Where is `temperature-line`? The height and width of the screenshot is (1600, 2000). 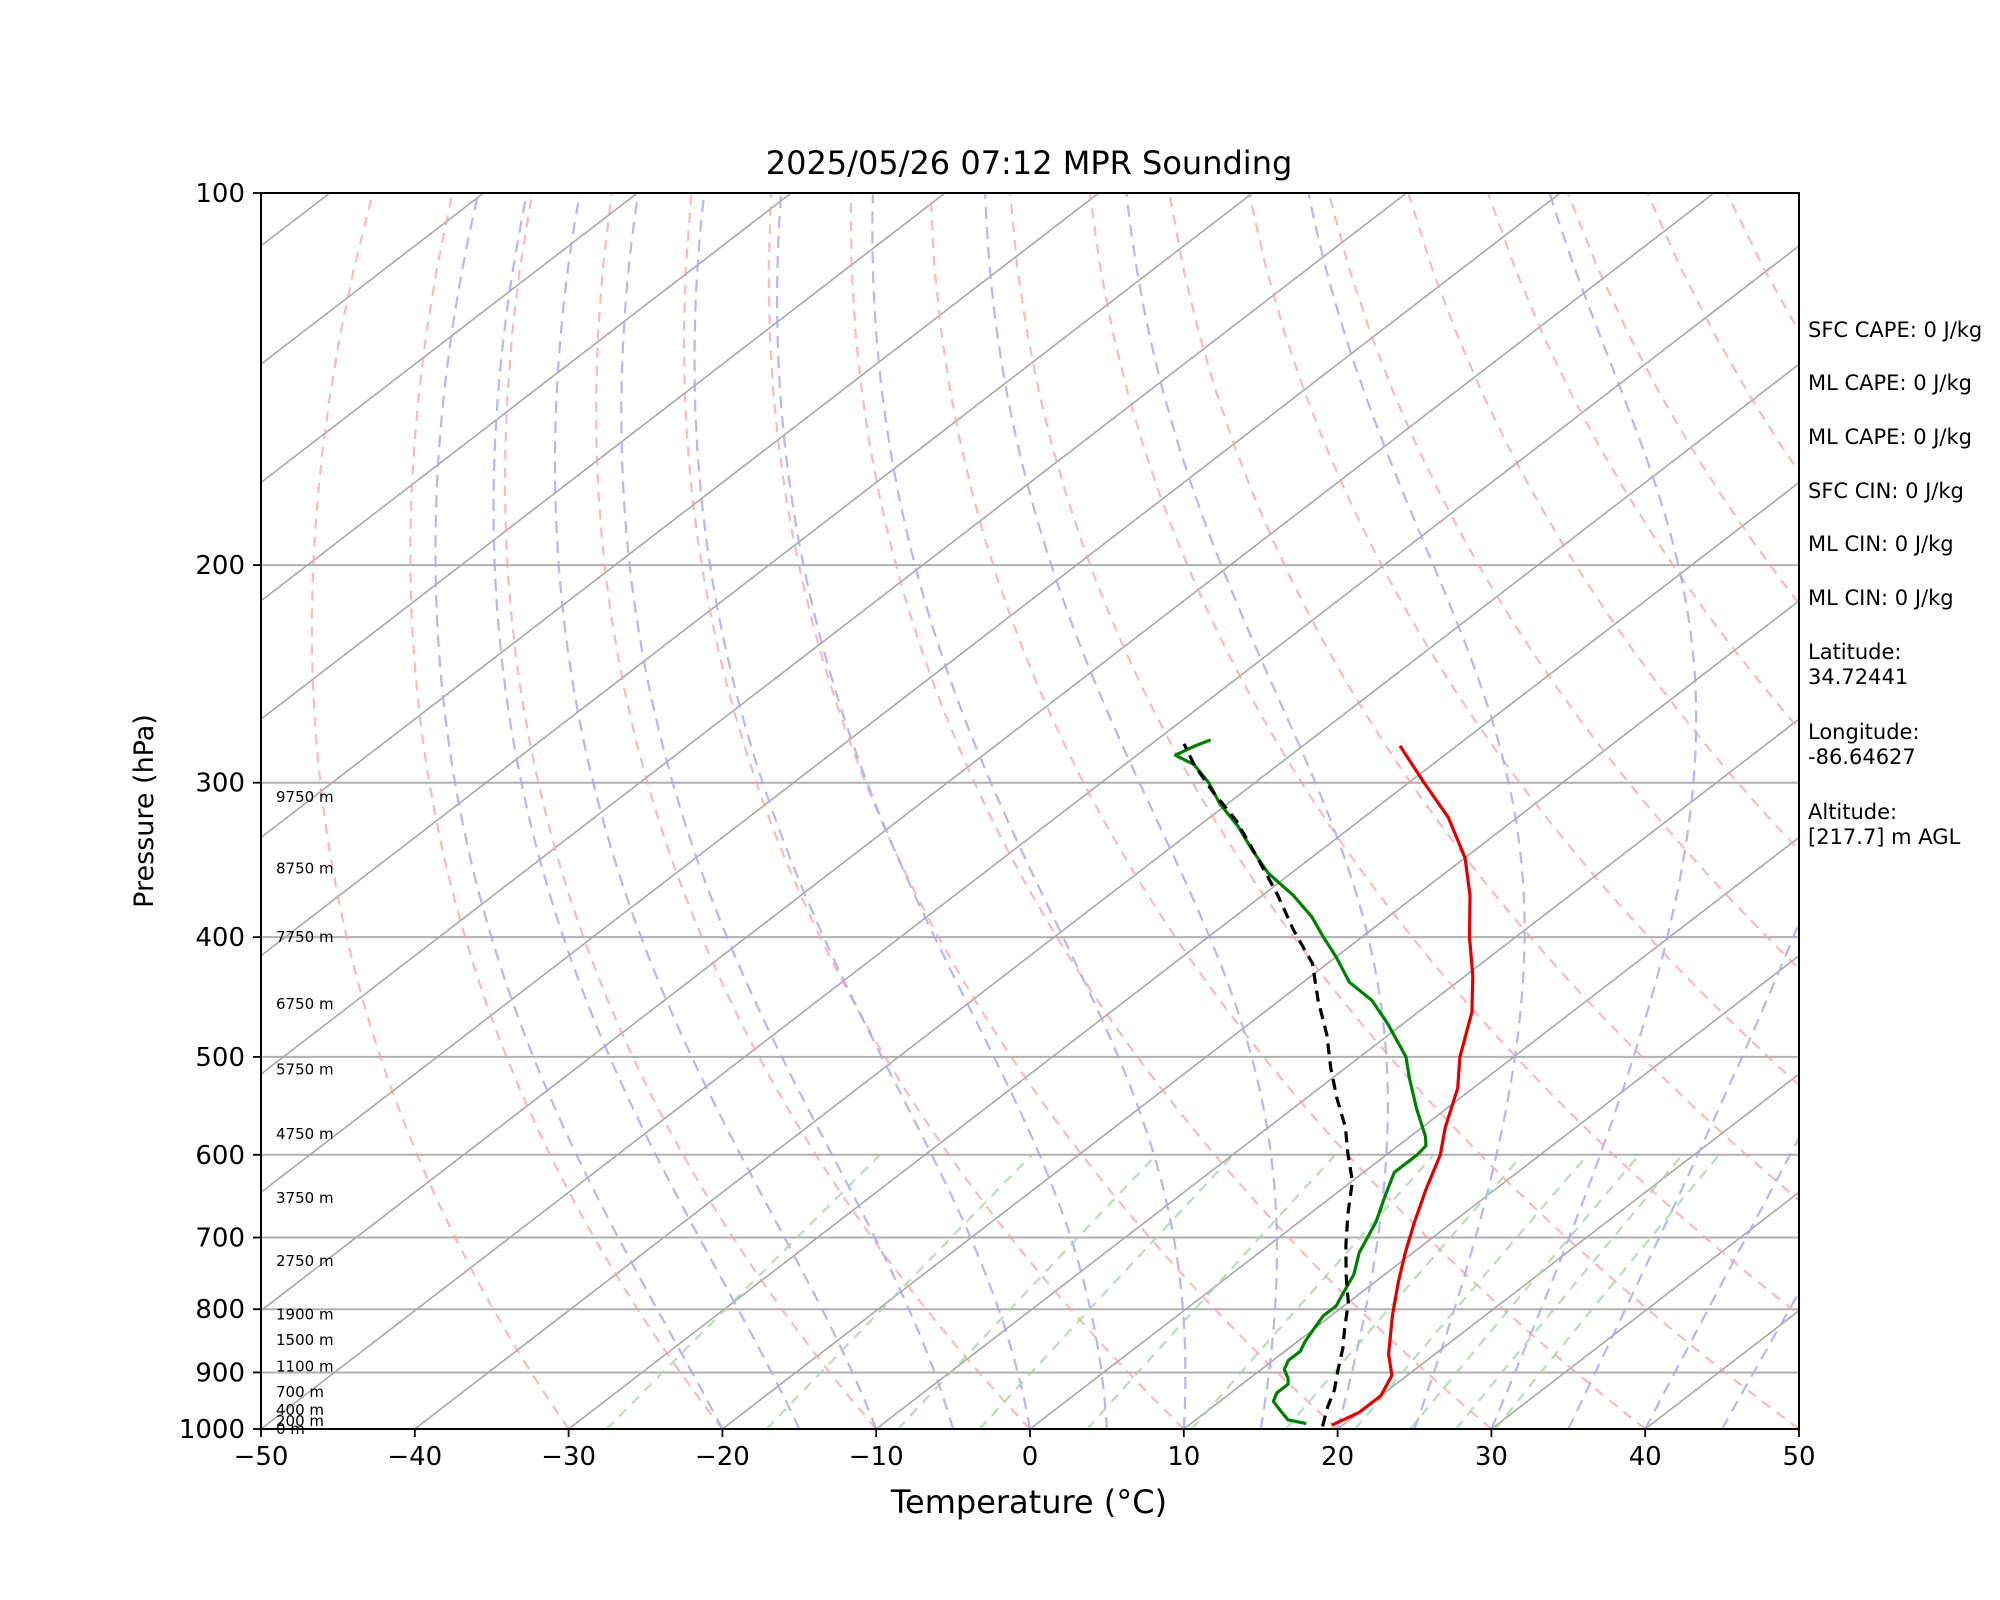
temperature-line is located at coordinates (1403, 1085).